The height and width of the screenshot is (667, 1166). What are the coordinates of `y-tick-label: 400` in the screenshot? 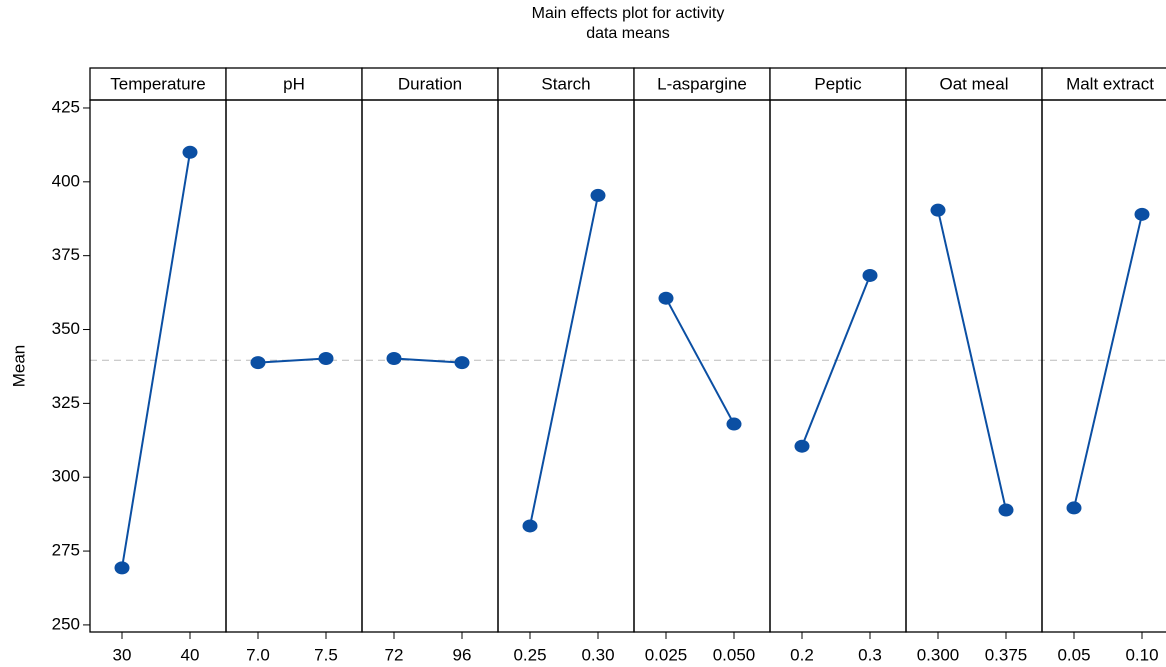 It's located at (66, 180).